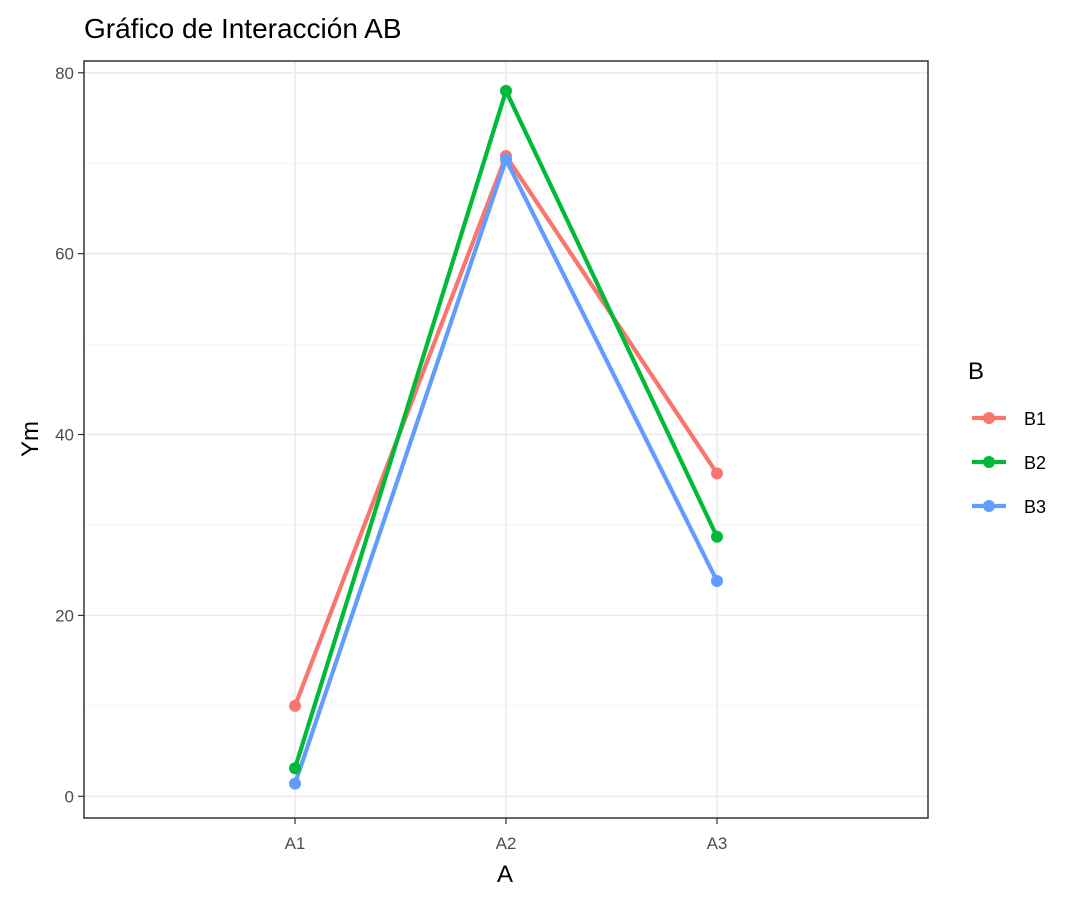 The image size is (1080, 900). What do you see at coordinates (30, 439) in the screenshot?
I see `y-axis-title: Ym` at bounding box center [30, 439].